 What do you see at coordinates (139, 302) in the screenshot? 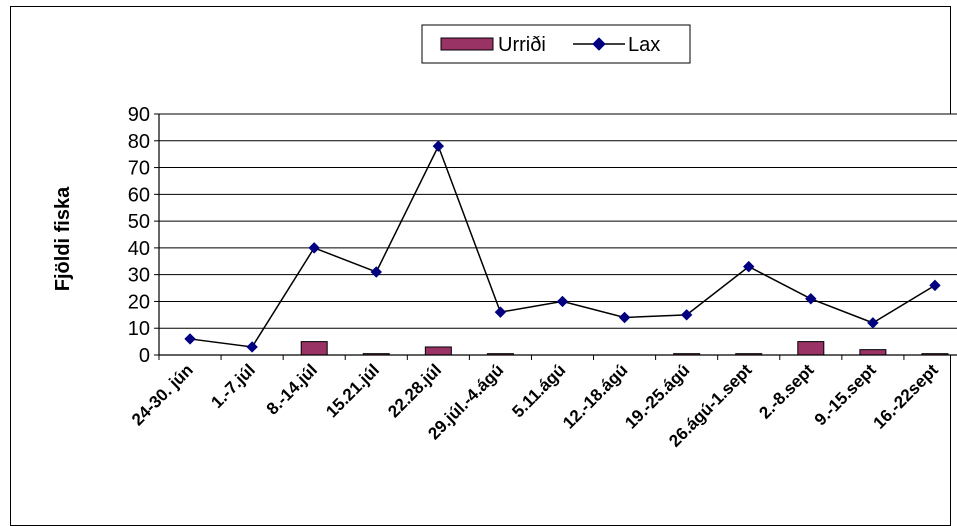
I see `y-tick-label: 20` at bounding box center [139, 302].